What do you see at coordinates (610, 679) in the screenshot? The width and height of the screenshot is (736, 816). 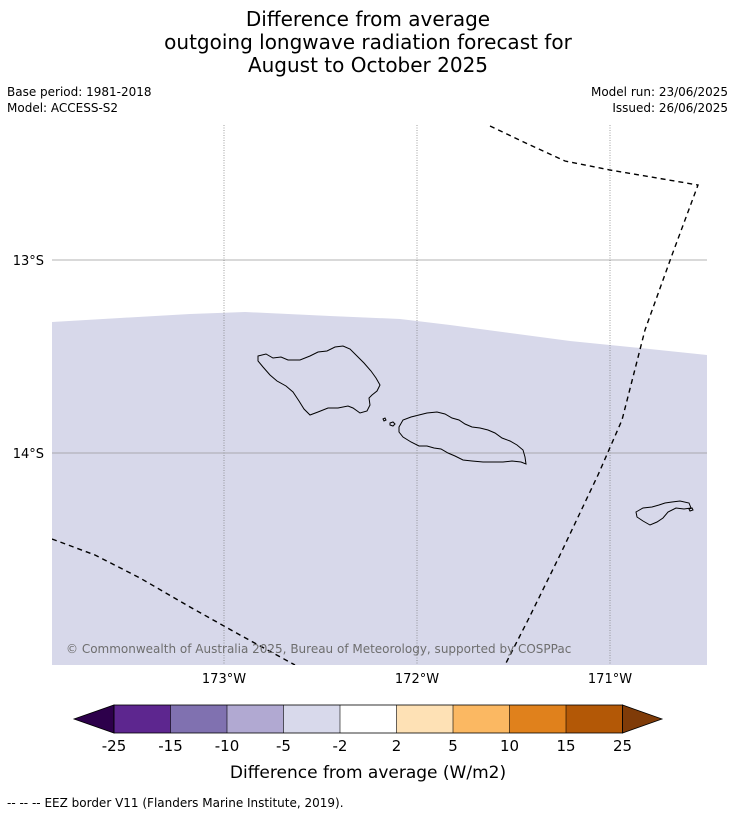 I see `lon-label-171w: 171°W` at bounding box center [610, 679].